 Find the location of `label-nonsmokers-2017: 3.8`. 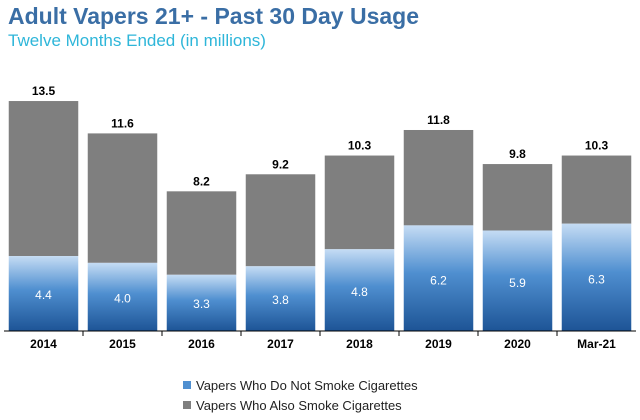

label-nonsmokers-2017: 3.8 is located at coordinates (280, 300).